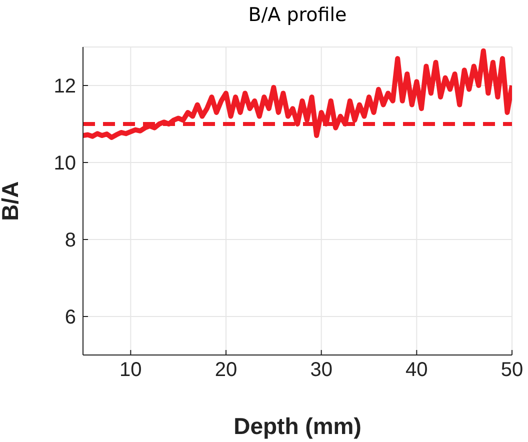 The height and width of the screenshot is (442, 528). What do you see at coordinates (226, 370) in the screenshot?
I see `x-tick-label: 20` at bounding box center [226, 370].